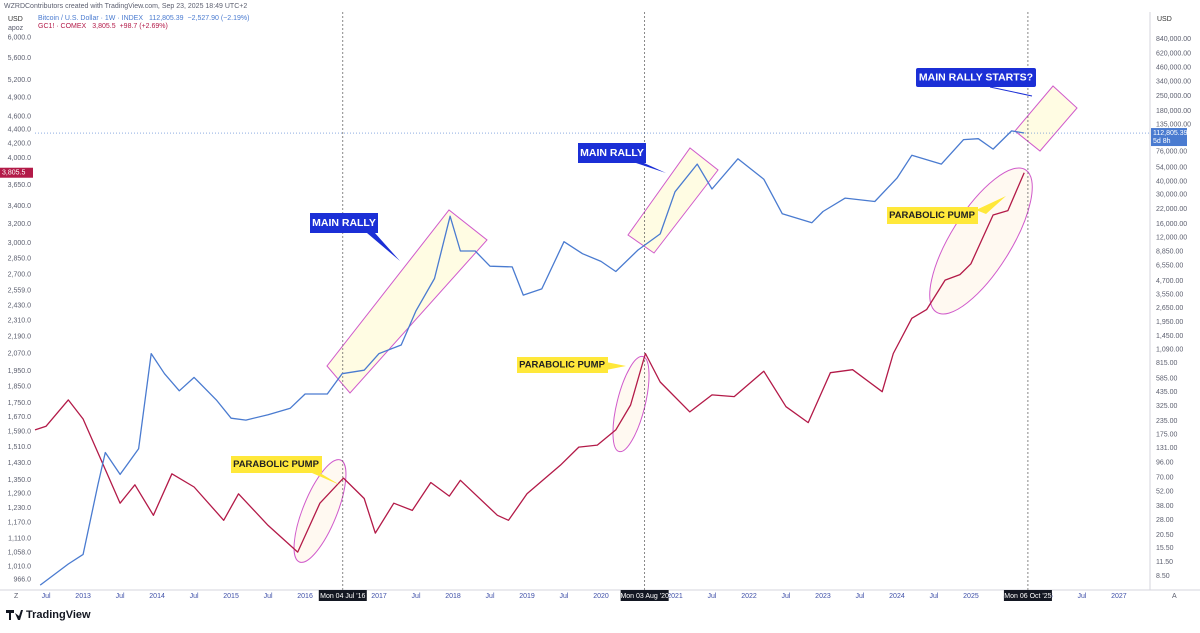  Describe the element at coordinates (103, 26) in the screenshot. I see `legend-value: 3,805.5` at that location.